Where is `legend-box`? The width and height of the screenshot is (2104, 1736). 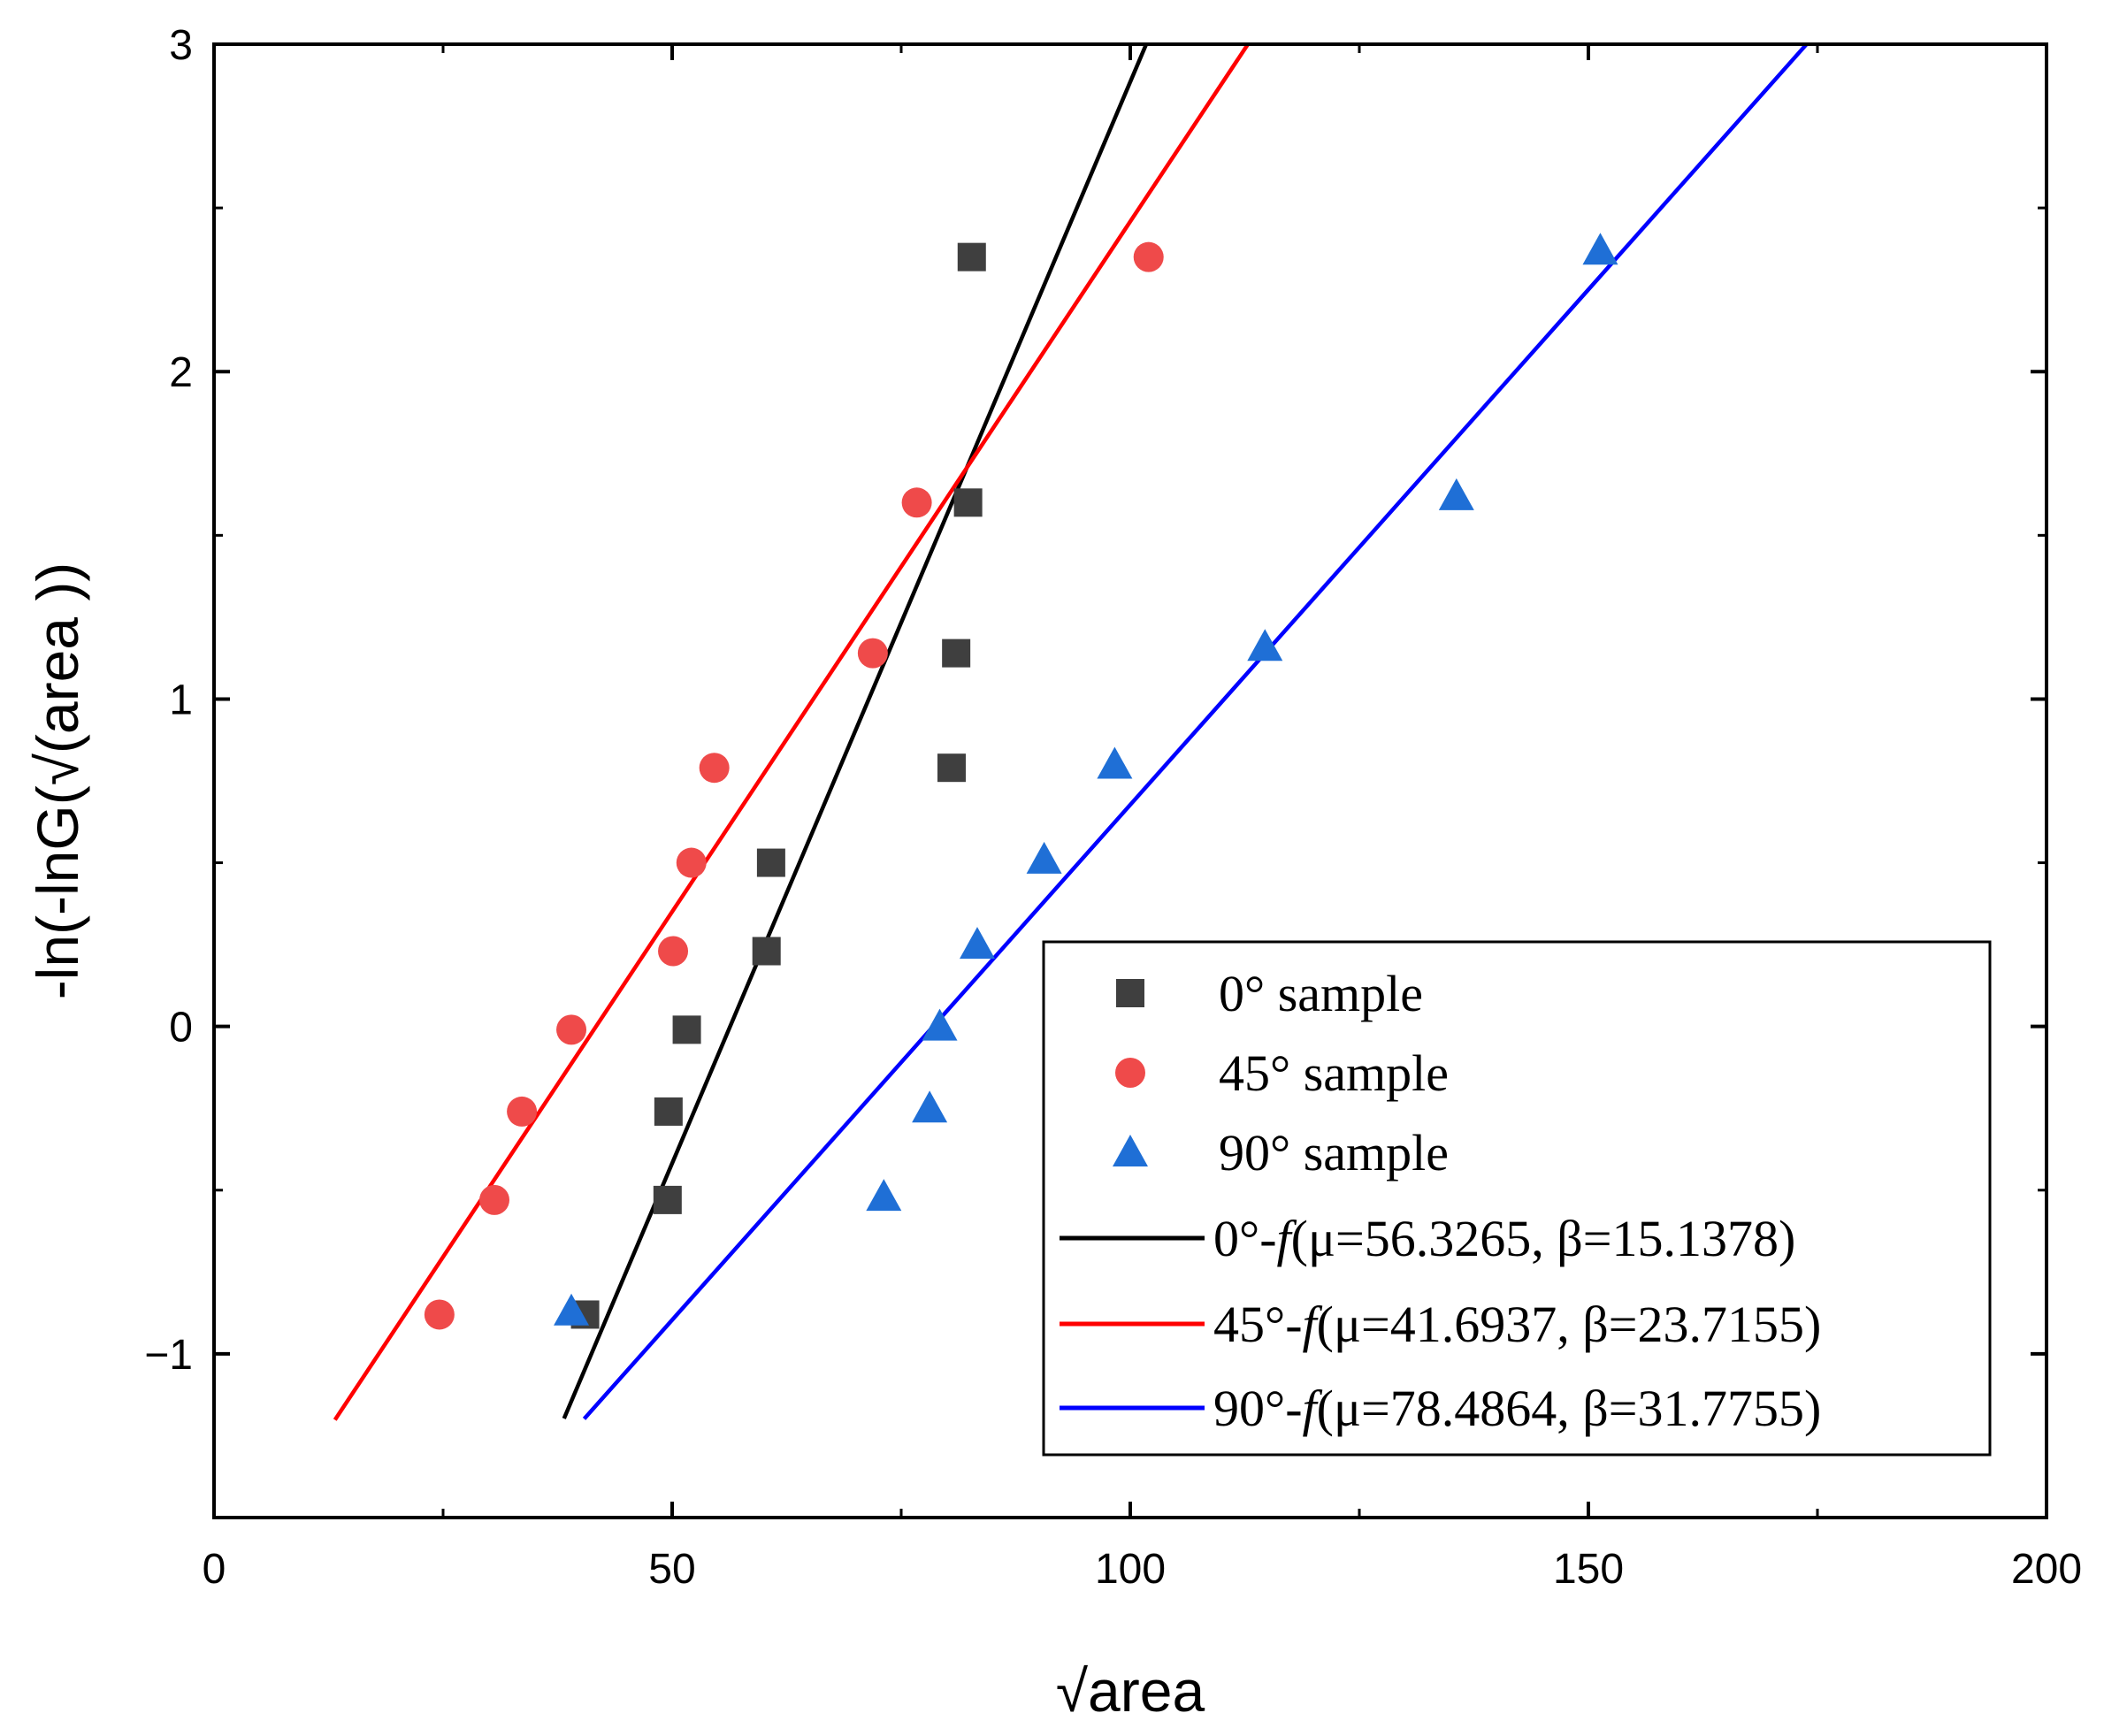 legend-box is located at coordinates (1517, 1198).